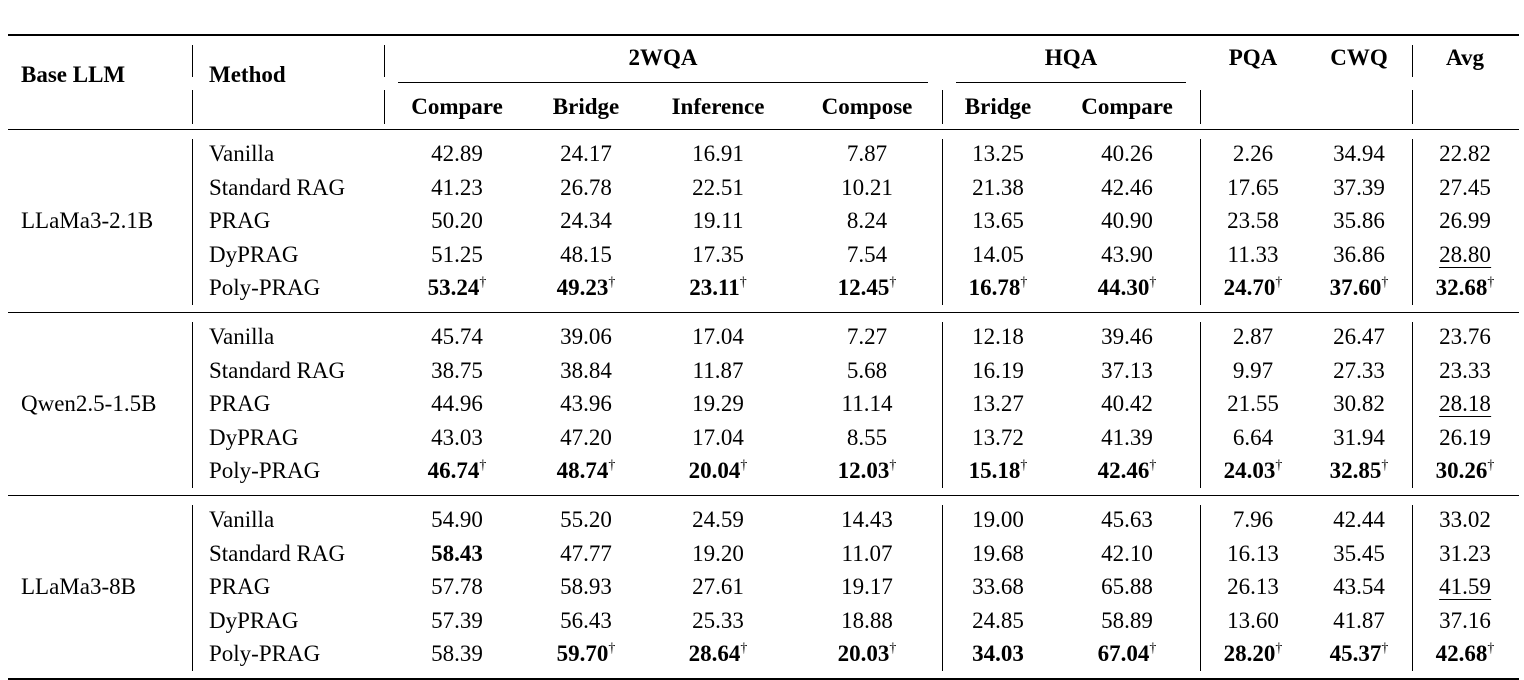  Describe the element at coordinates (867, 187) in the screenshot. I see `cell-value: 10.21` at that location.